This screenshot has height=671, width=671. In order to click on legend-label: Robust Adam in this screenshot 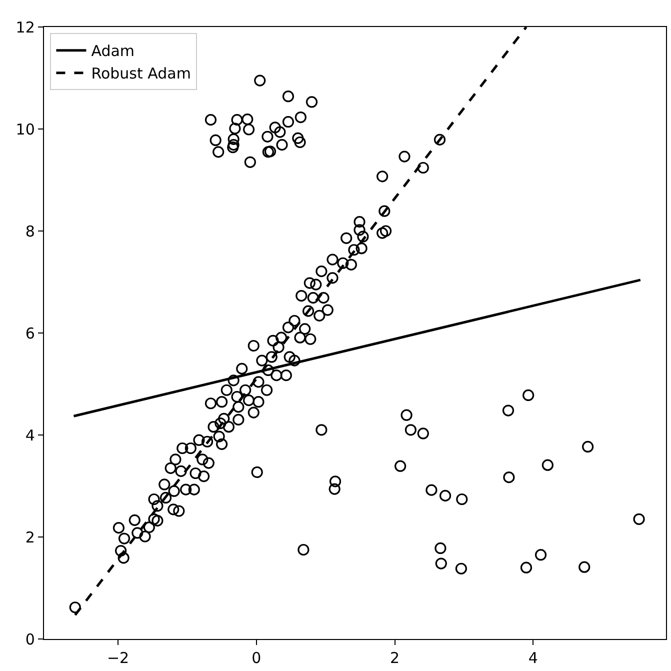, I will do `click(141, 73)`.